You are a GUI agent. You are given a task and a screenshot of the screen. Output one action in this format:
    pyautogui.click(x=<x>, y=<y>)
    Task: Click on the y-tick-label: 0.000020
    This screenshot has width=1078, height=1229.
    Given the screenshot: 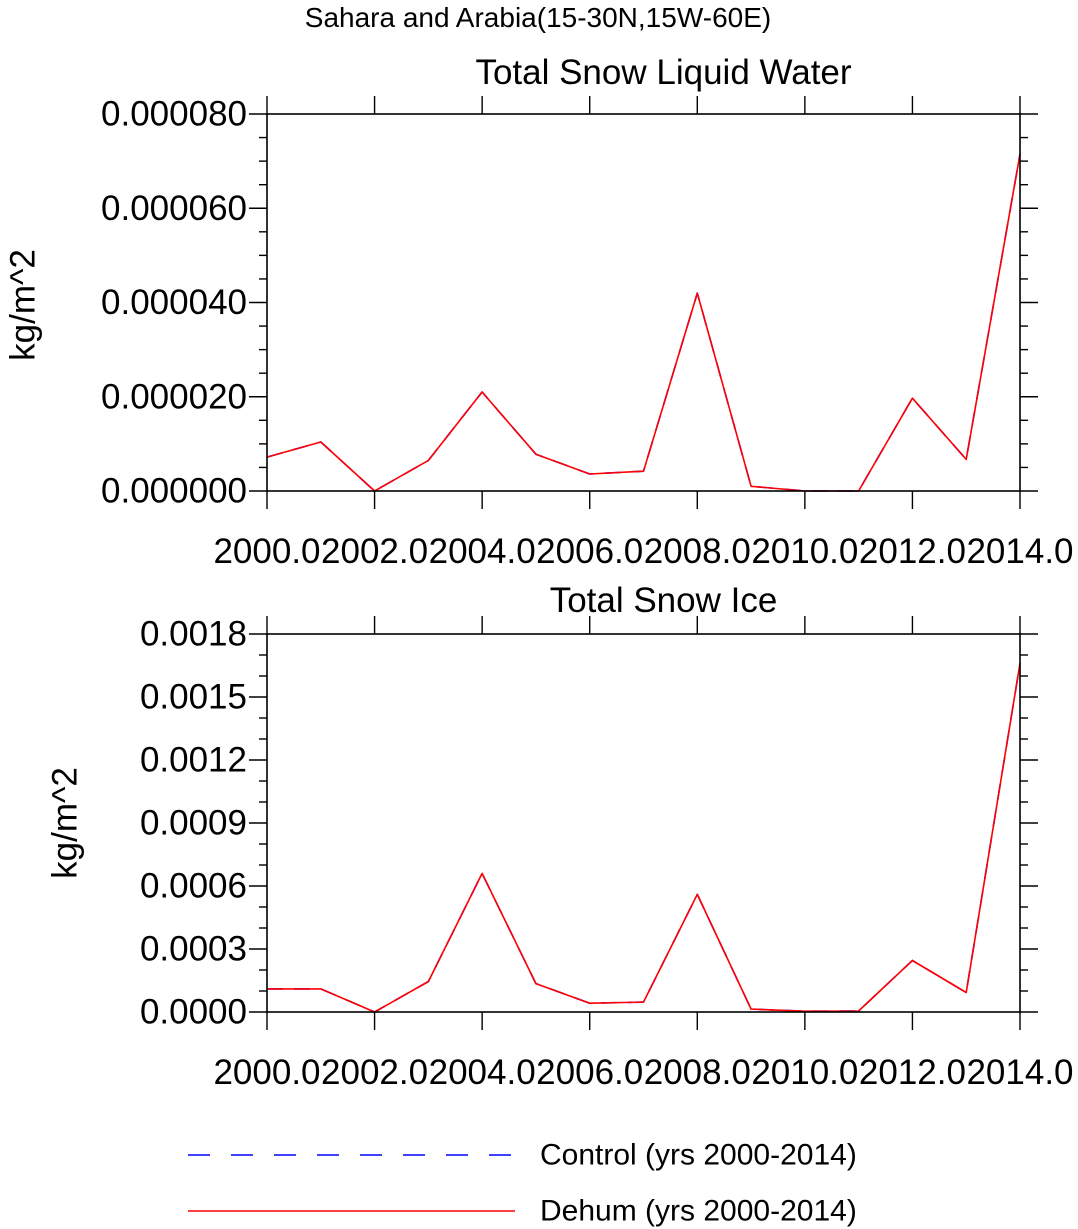 What is the action you would take?
    pyautogui.click(x=174, y=396)
    